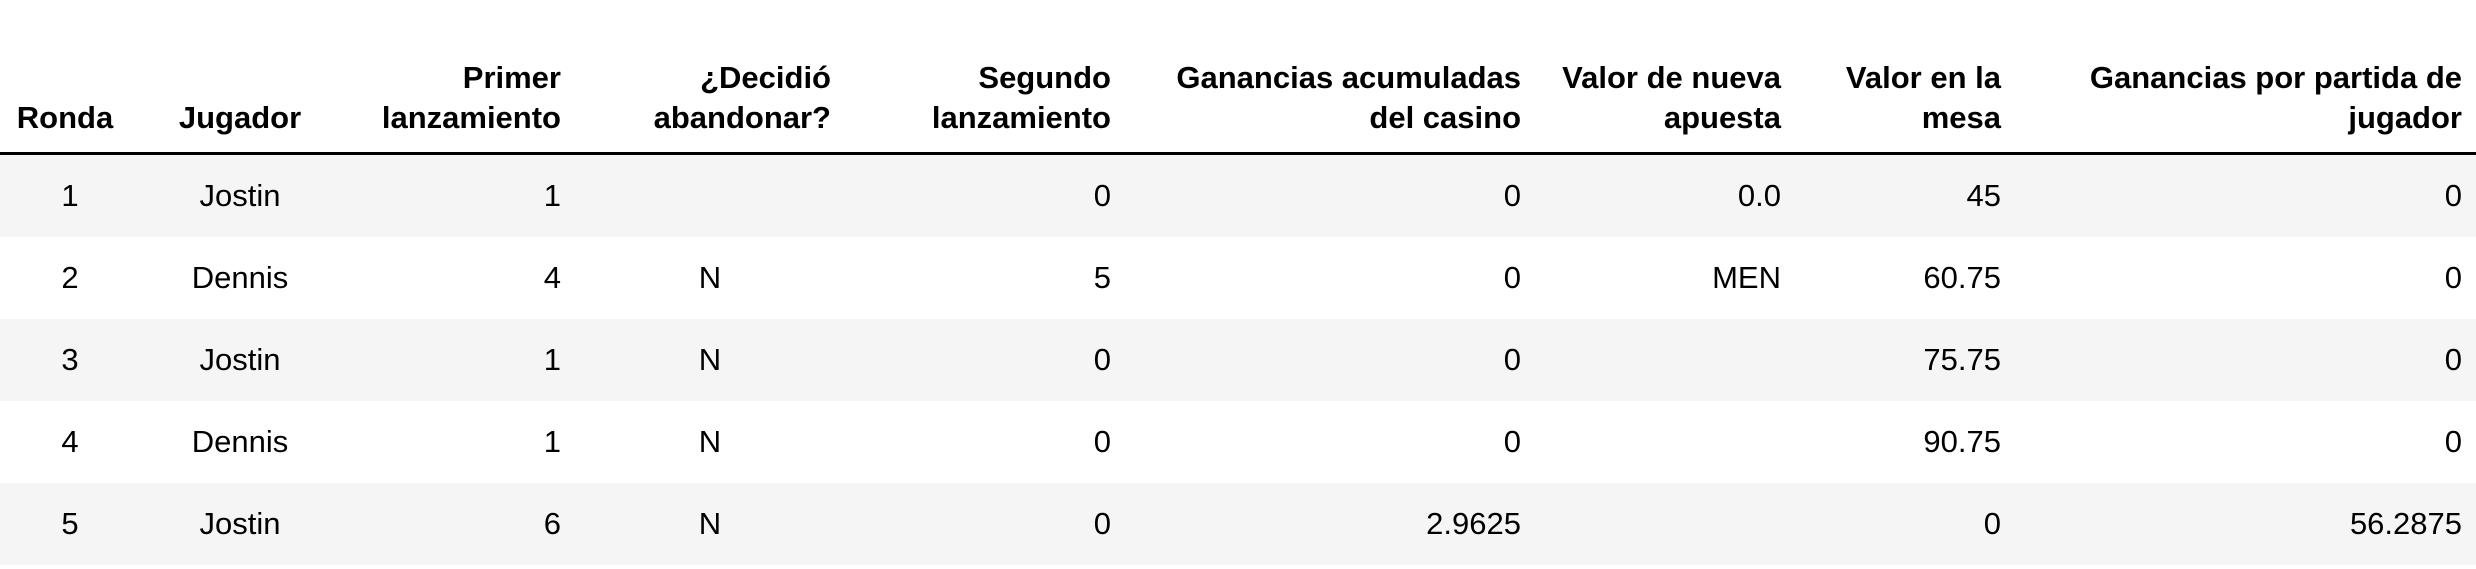 The width and height of the screenshot is (2476, 569). I want to click on cell-valor-nueva-apuesta: 0.0, so click(1665, 195).